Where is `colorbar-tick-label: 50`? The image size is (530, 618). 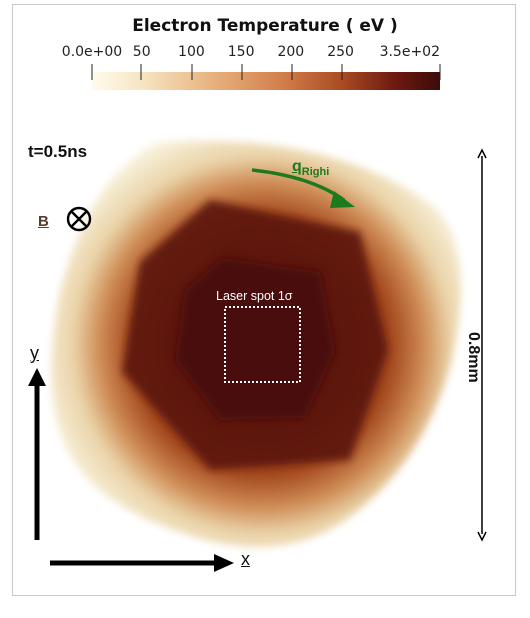 colorbar-tick-label: 50 is located at coordinates (141, 52).